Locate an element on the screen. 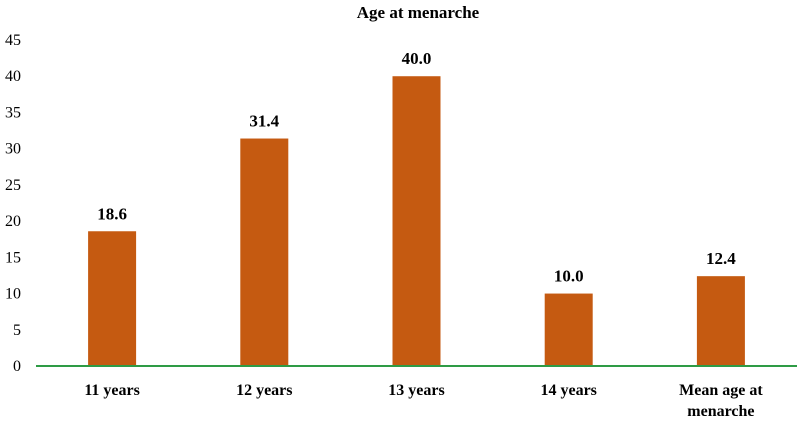 This screenshot has width=797, height=423. y-tick-label: 35 is located at coordinates (13, 112).